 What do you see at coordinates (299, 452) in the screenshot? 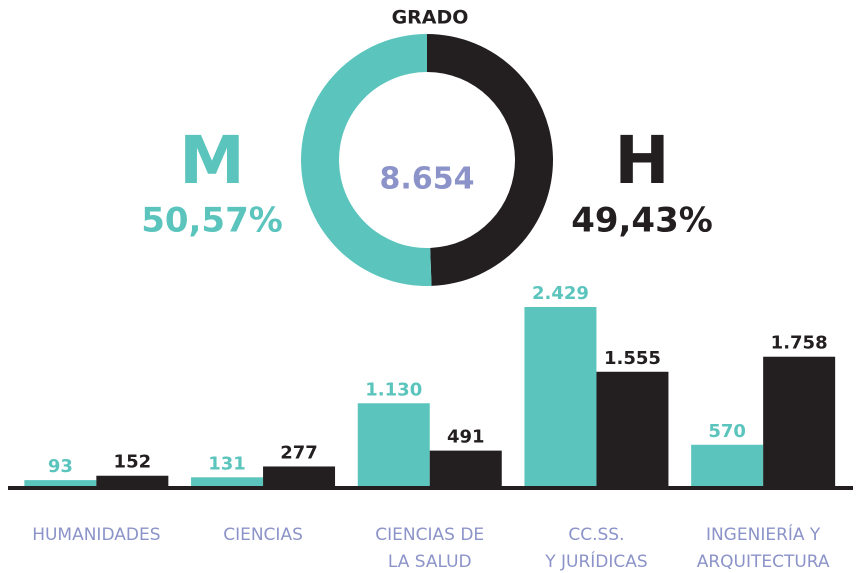
I see `bar-value-label: 277` at bounding box center [299, 452].